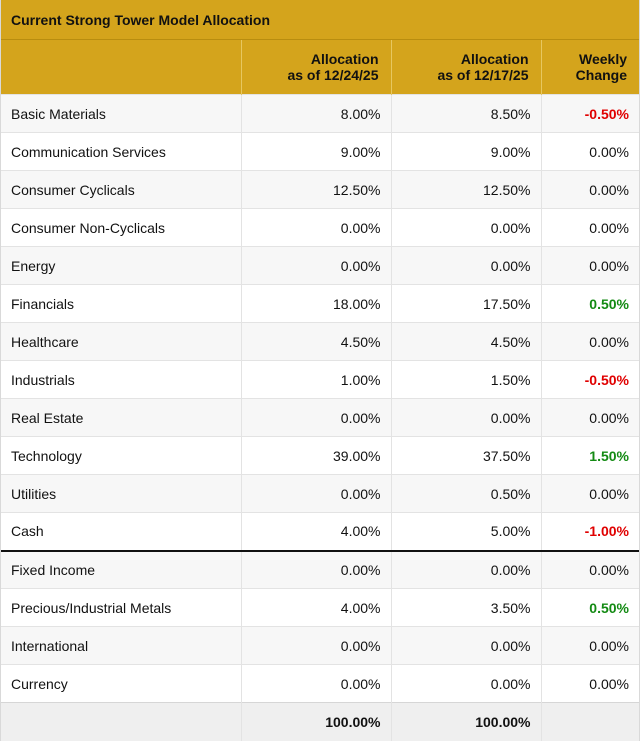 Image resolution: width=640 pixels, height=753 pixels. I want to click on table-row: Cash 4.00% 5.00% -1.00%, so click(320, 531).